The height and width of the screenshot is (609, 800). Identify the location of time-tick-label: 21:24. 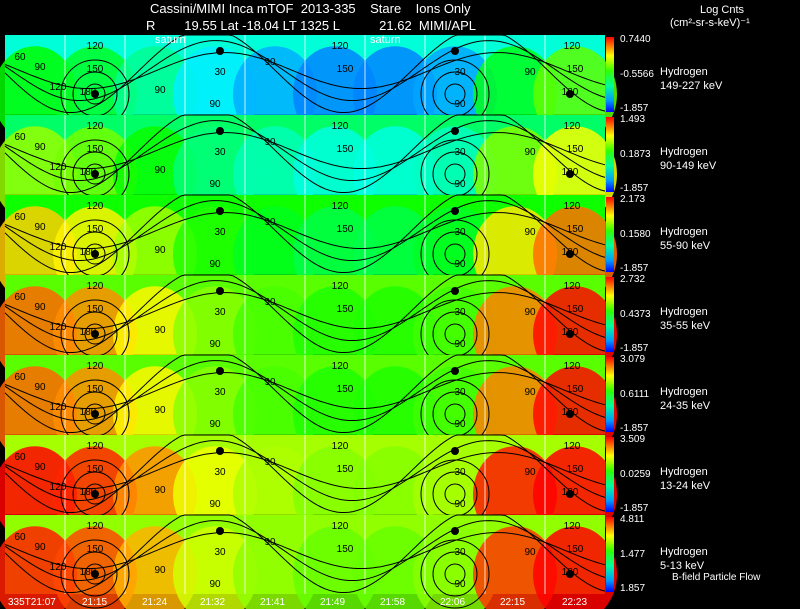
(155, 602).